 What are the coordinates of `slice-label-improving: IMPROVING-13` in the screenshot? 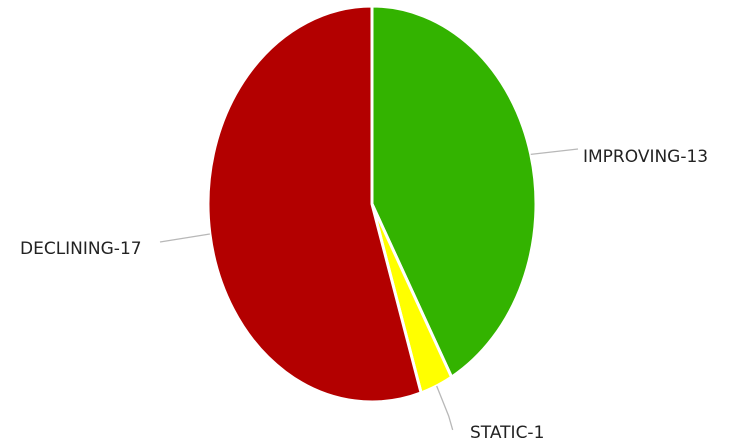 It's located at (645, 157).